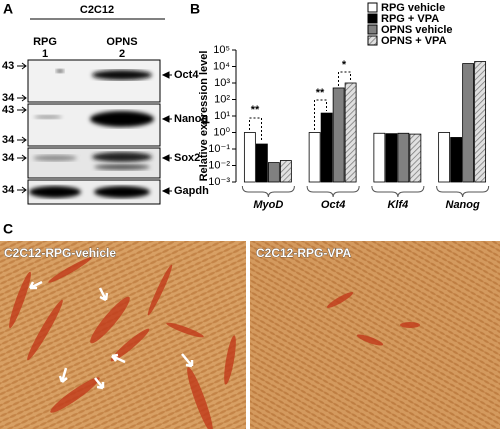  What do you see at coordinates (121, 42) in the screenshot?
I see `lane-name: OPNS` at bounding box center [121, 42].